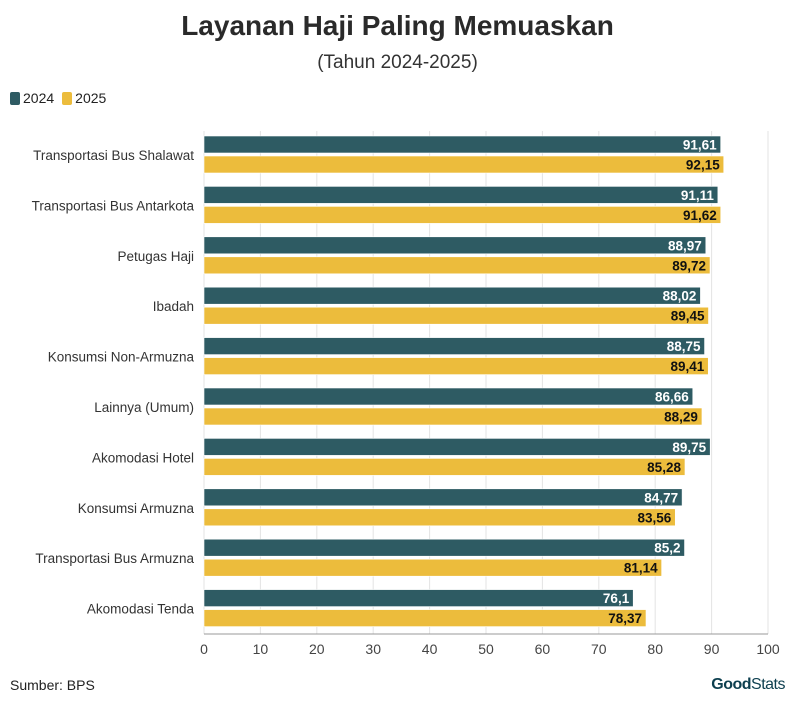 Image resolution: width=795 pixels, height=707 pixels. Describe the element at coordinates (667, 548) in the screenshot. I see `data-label-2024: 85,2` at that location.